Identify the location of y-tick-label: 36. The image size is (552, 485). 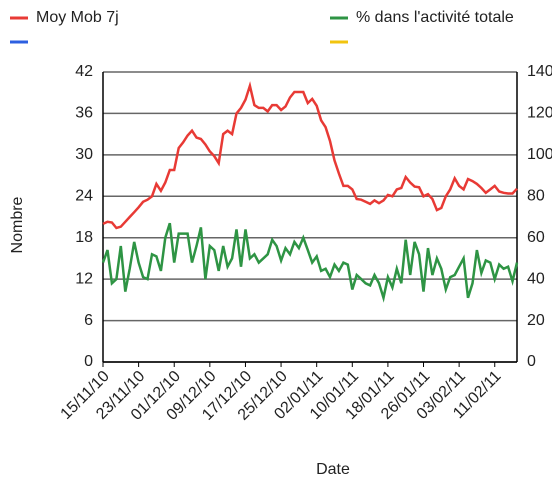
(84, 113).